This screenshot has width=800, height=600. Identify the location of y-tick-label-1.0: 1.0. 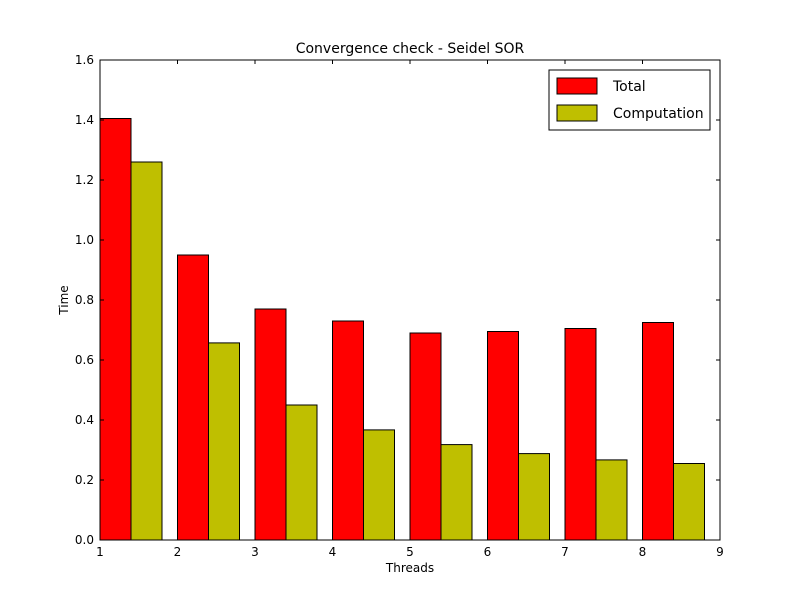
(84, 240).